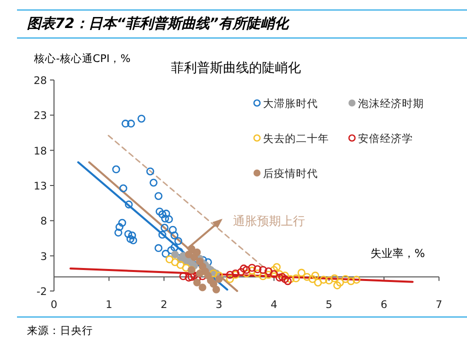 The height and width of the screenshot is (342, 467). I want to click on y-tick-label: 28, so click(40, 81).